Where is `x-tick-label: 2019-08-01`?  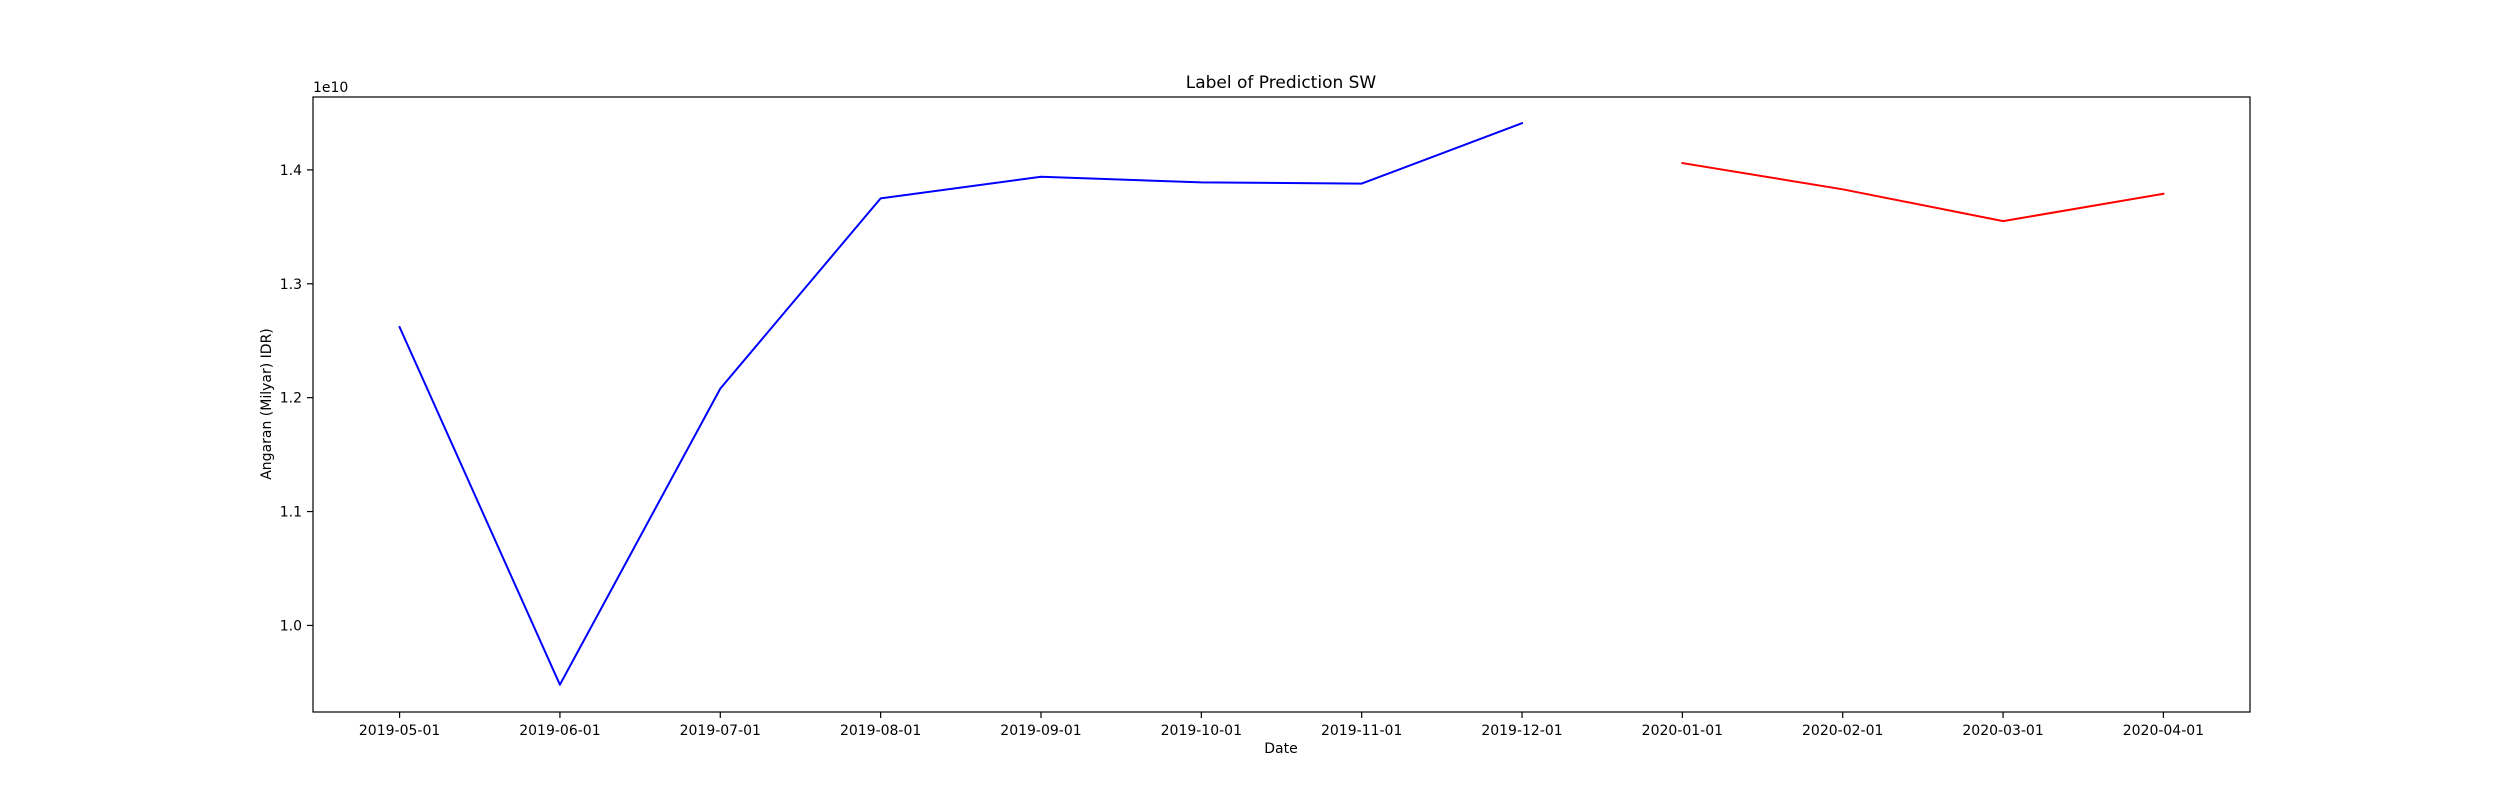
x-tick-label: 2019-08-01 is located at coordinates (880, 731).